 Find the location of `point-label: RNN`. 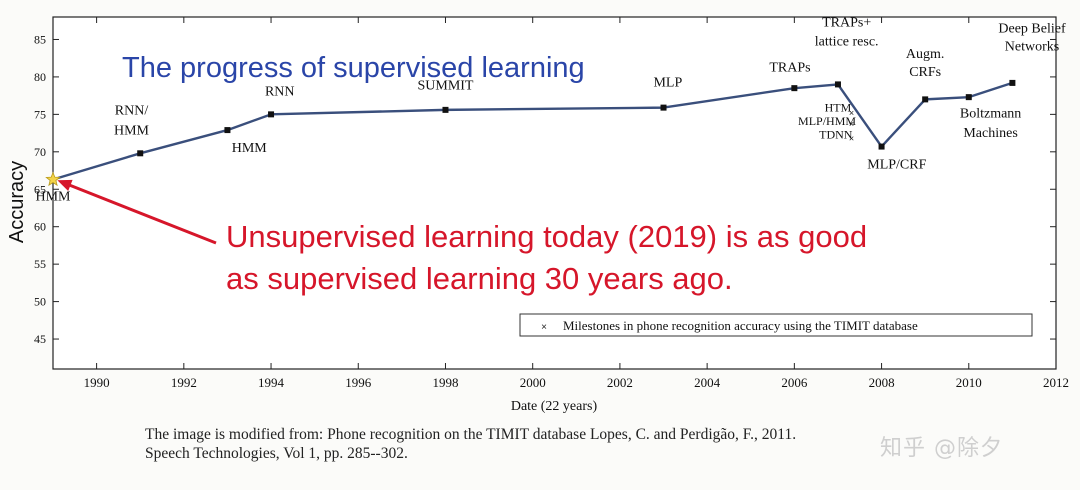

point-label: RNN is located at coordinates (280, 92).